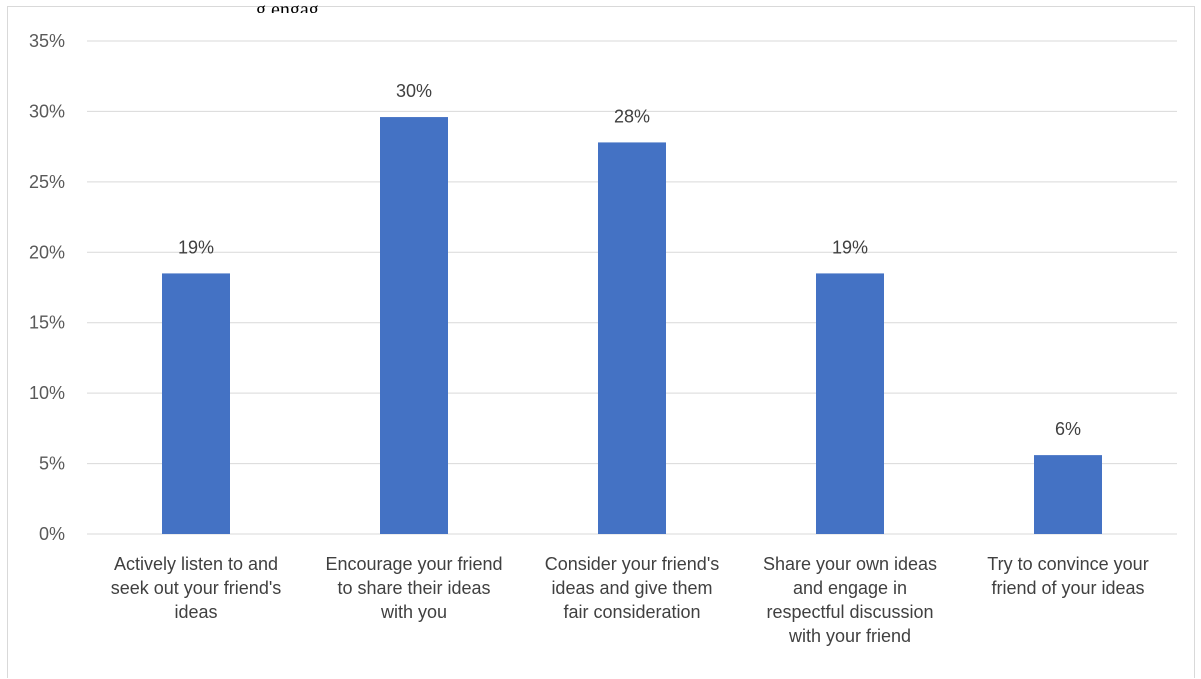  Describe the element at coordinates (1067, 588) in the screenshot. I see `category-label-line: friend of your ideas` at that location.